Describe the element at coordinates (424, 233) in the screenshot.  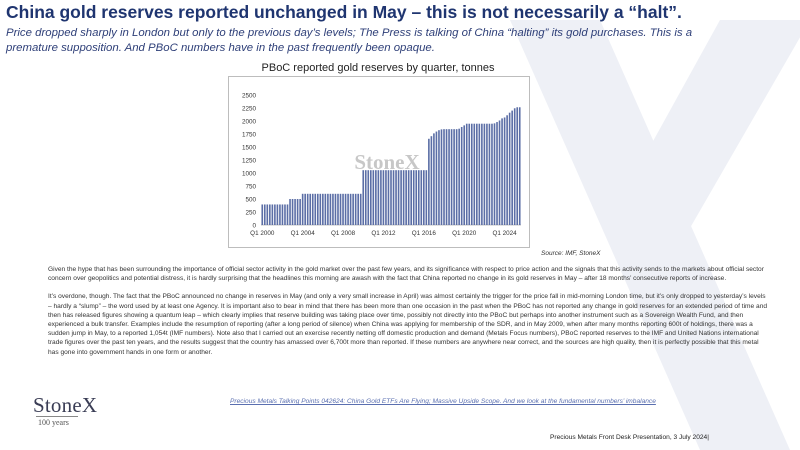
I see `x-tick-label: Q1 2016` at that location.